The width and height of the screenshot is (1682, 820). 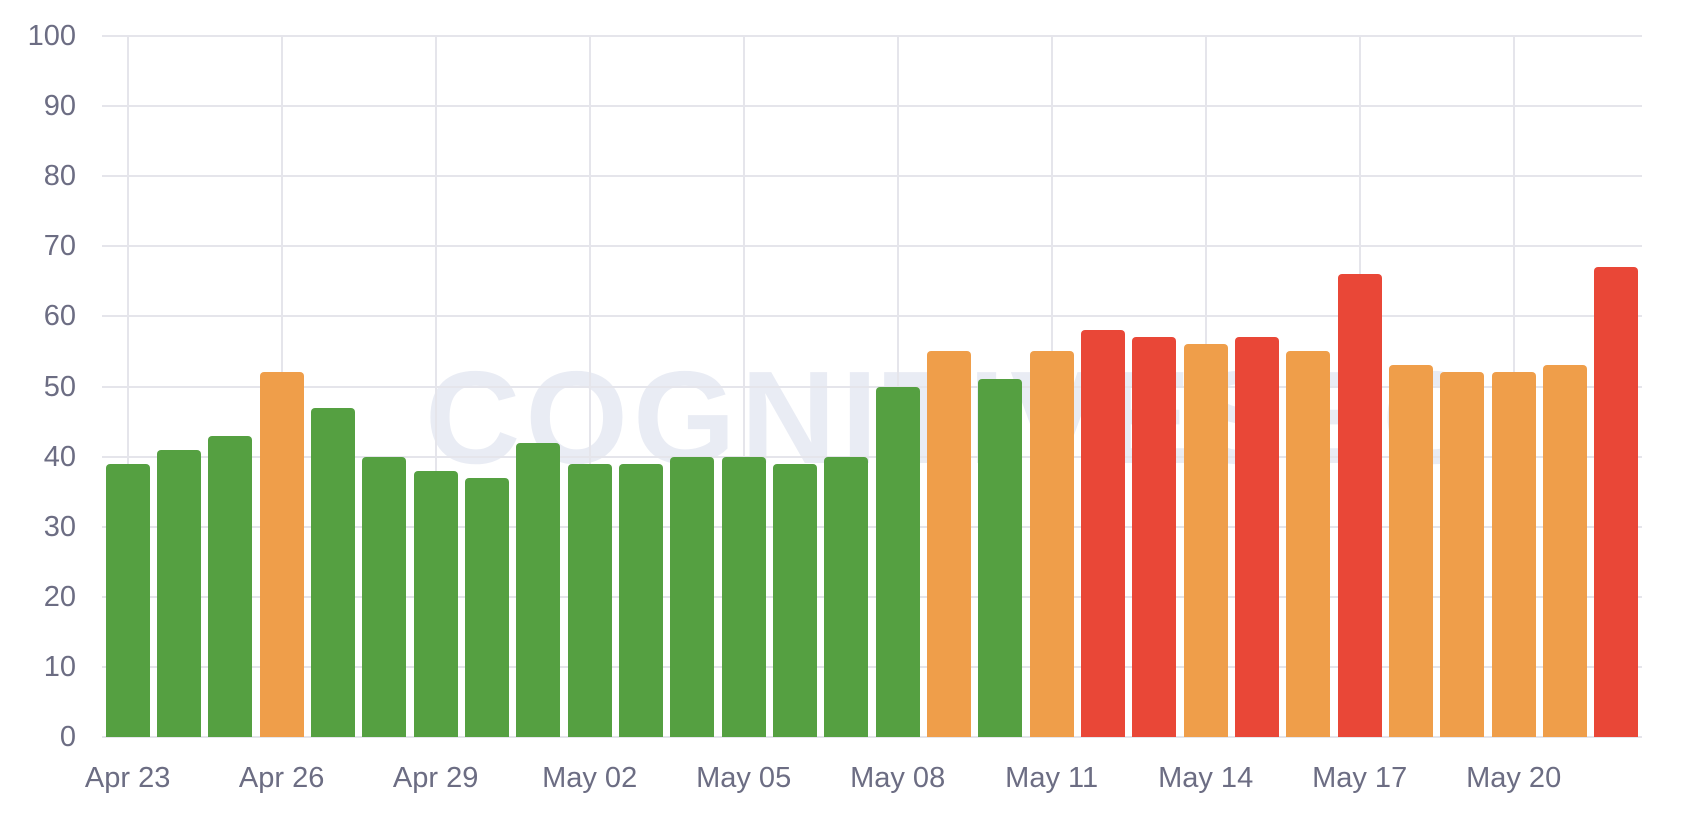 I want to click on x-axis-label: Apr 29, so click(x=435, y=778).